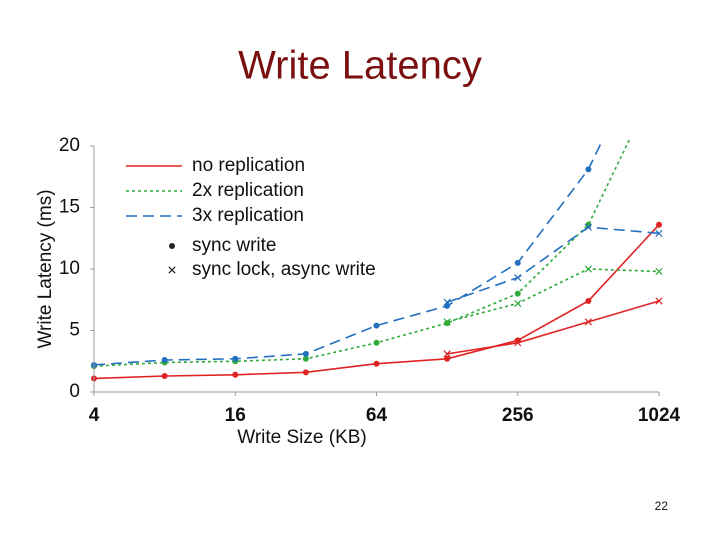  Describe the element at coordinates (284, 269) in the screenshot. I see `legend-label: sync lock, async write` at that location.